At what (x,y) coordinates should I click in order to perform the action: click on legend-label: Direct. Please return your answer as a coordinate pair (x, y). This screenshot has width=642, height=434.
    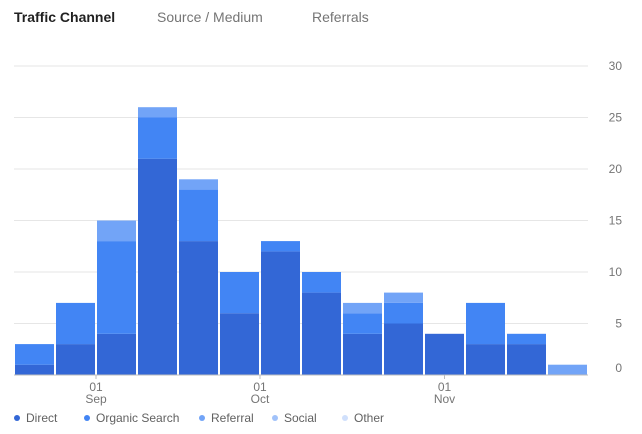
    Looking at the image, I should click on (42, 418).